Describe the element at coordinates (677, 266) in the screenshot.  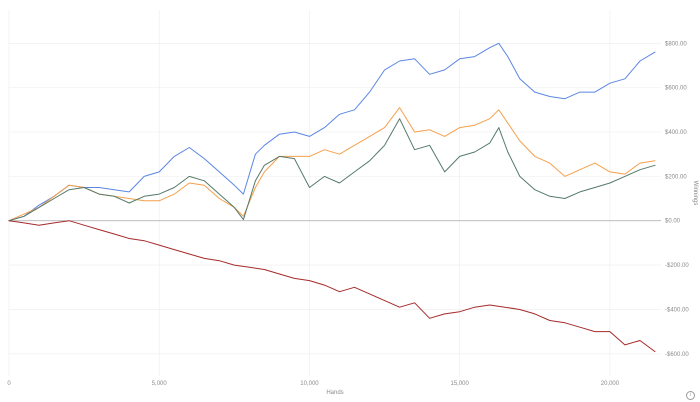
I see `y-tick-label: -$200.00` at that location.